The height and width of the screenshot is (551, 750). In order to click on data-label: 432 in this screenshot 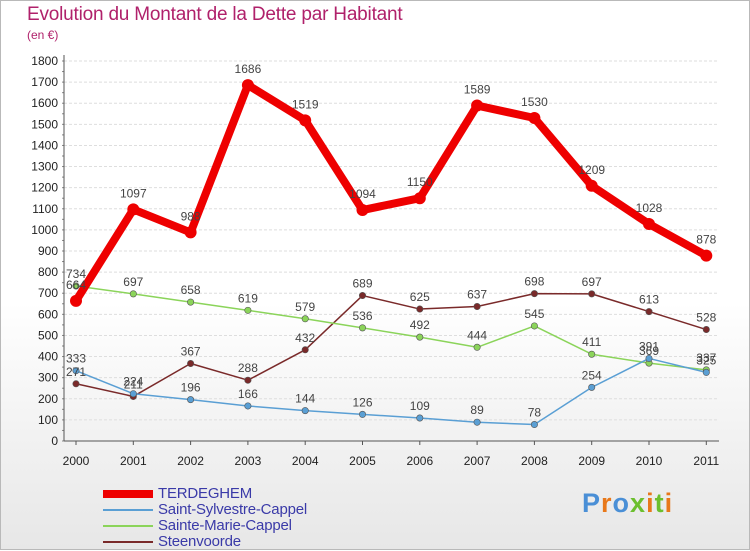, I will do `click(305, 338)`.